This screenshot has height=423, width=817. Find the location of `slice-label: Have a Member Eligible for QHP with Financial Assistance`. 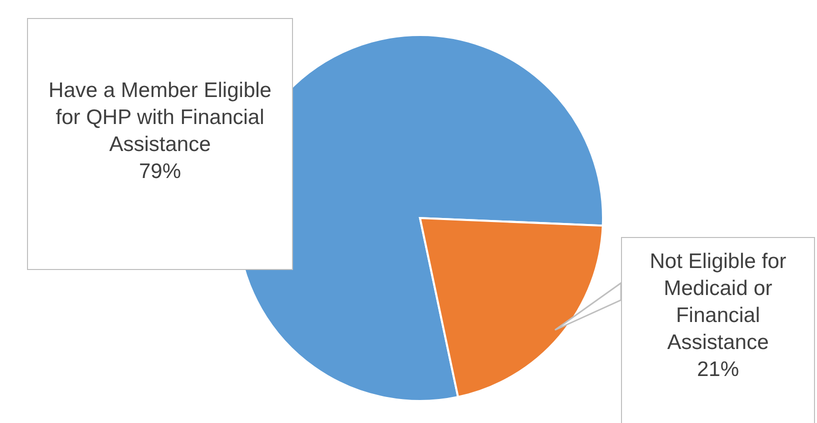

slice-label: Have a Member Eligible for QHP with Financial Assistance is located at coordinates (160, 118).